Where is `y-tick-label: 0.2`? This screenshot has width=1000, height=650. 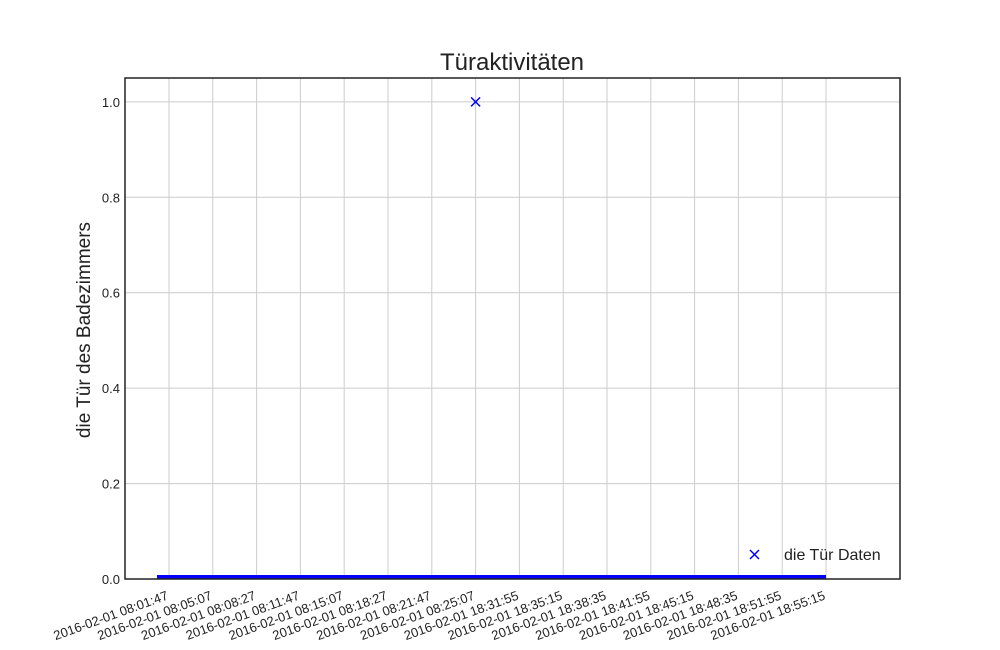 y-tick-label: 0.2 is located at coordinates (111, 484).